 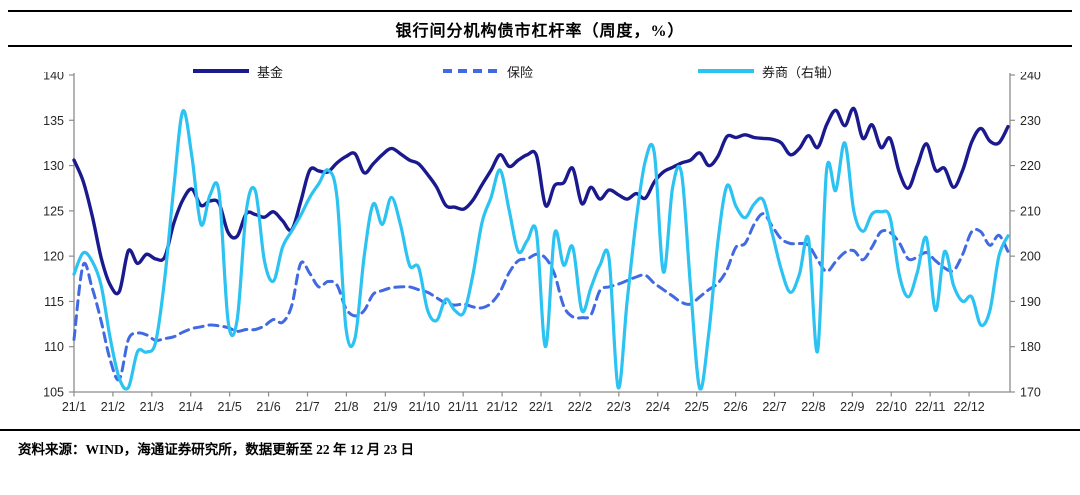 I want to click on x-tick-label: 21/10, so click(x=424, y=407).